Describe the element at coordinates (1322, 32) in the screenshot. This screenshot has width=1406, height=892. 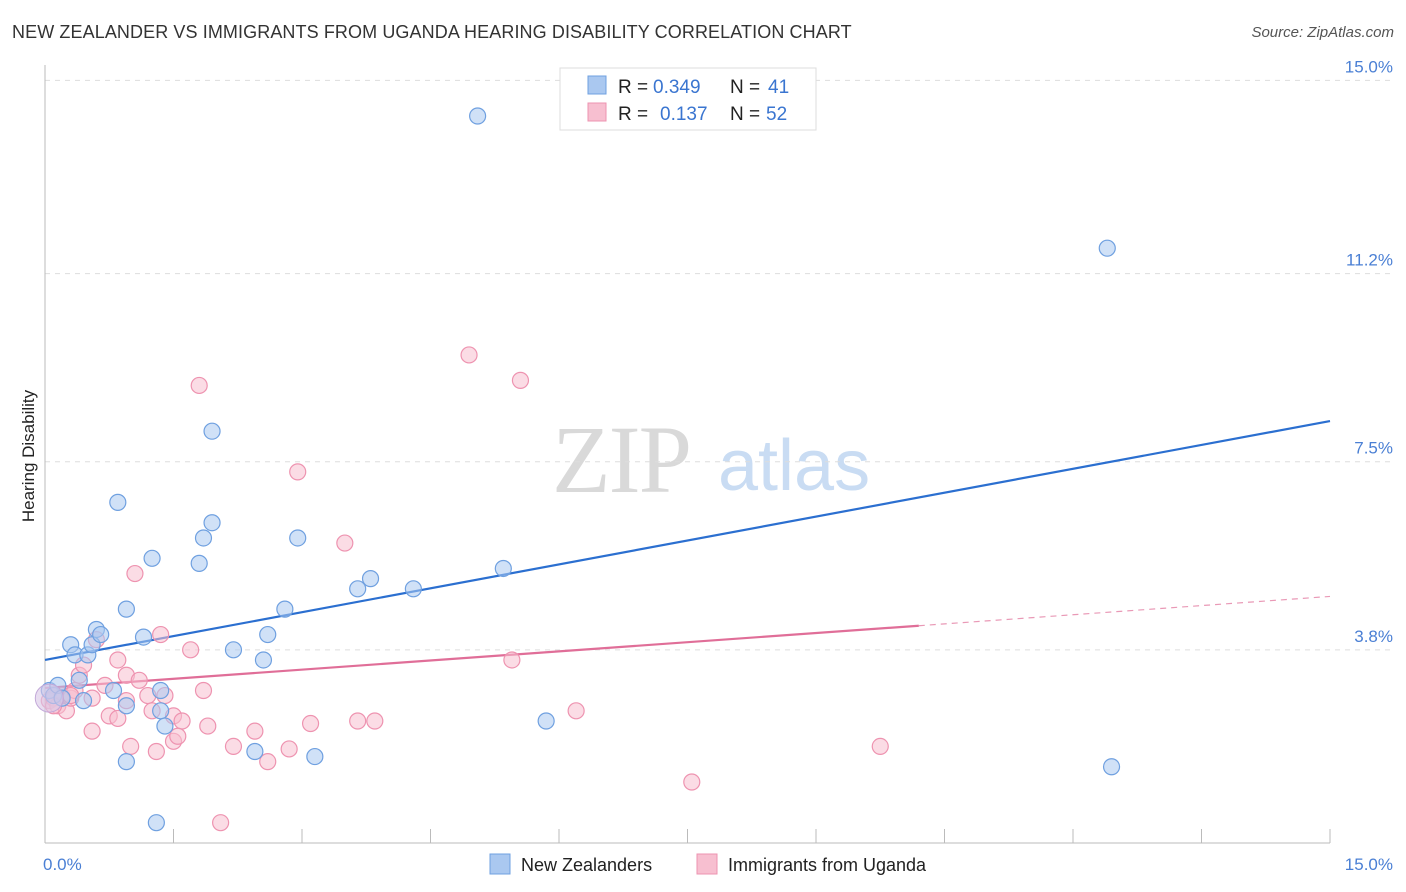
I see `source-label: Source: ZipAtlas.com` at that location.